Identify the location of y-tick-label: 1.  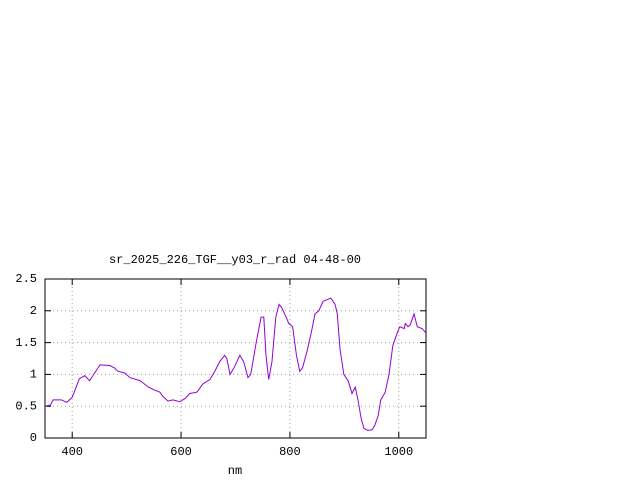
(33, 375).